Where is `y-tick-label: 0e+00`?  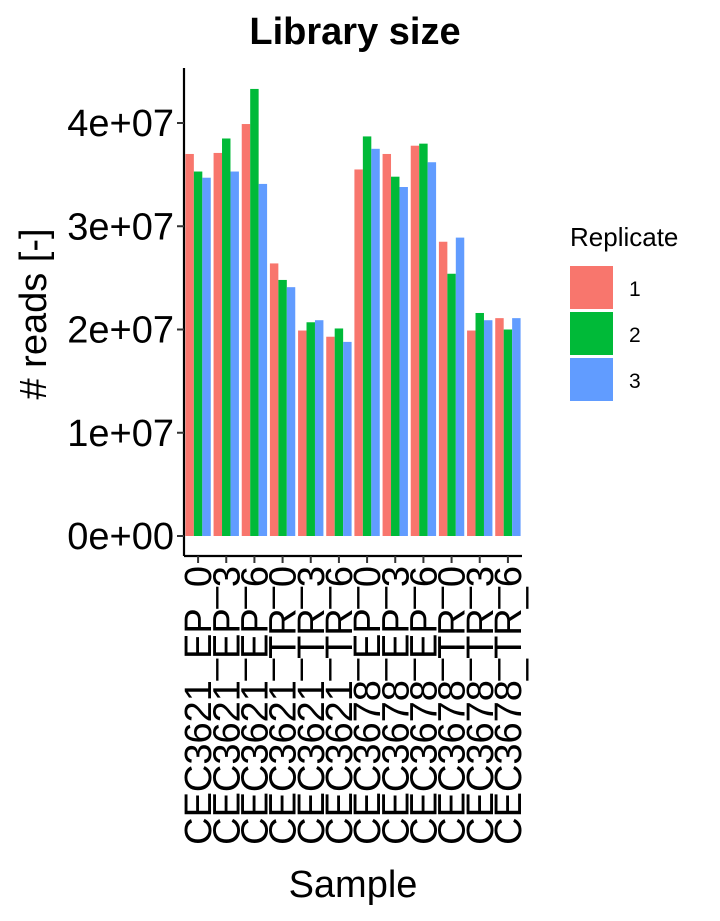
y-tick-label: 0e+00 is located at coordinates (120, 537).